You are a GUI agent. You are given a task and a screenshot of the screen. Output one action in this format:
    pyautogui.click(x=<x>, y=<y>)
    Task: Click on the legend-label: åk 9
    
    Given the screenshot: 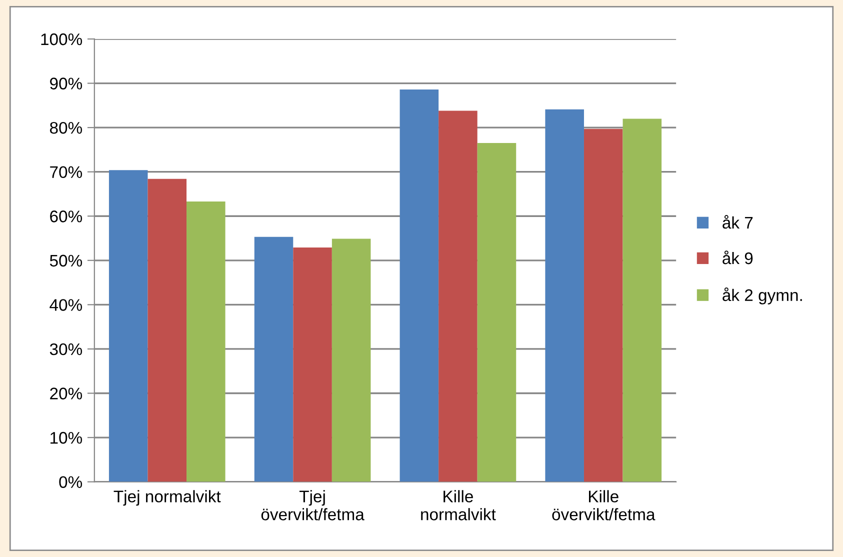 What is the action you would take?
    pyautogui.click(x=737, y=257)
    